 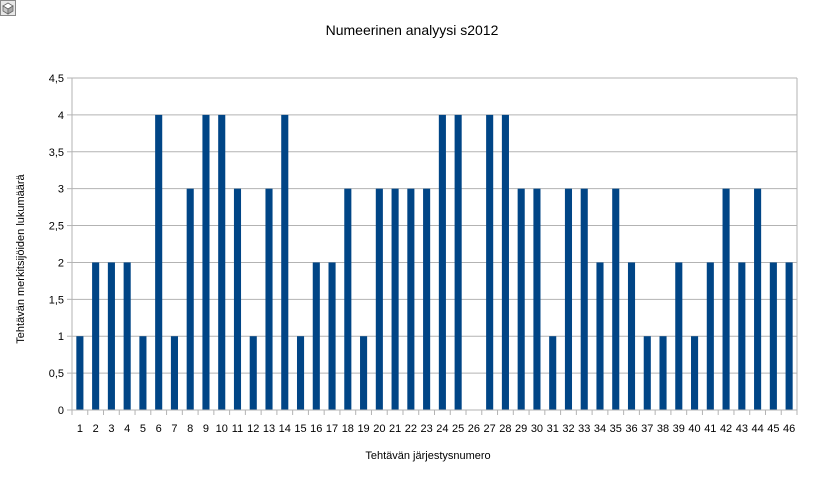 I want to click on x-tick-label: 41, so click(x=710, y=429).